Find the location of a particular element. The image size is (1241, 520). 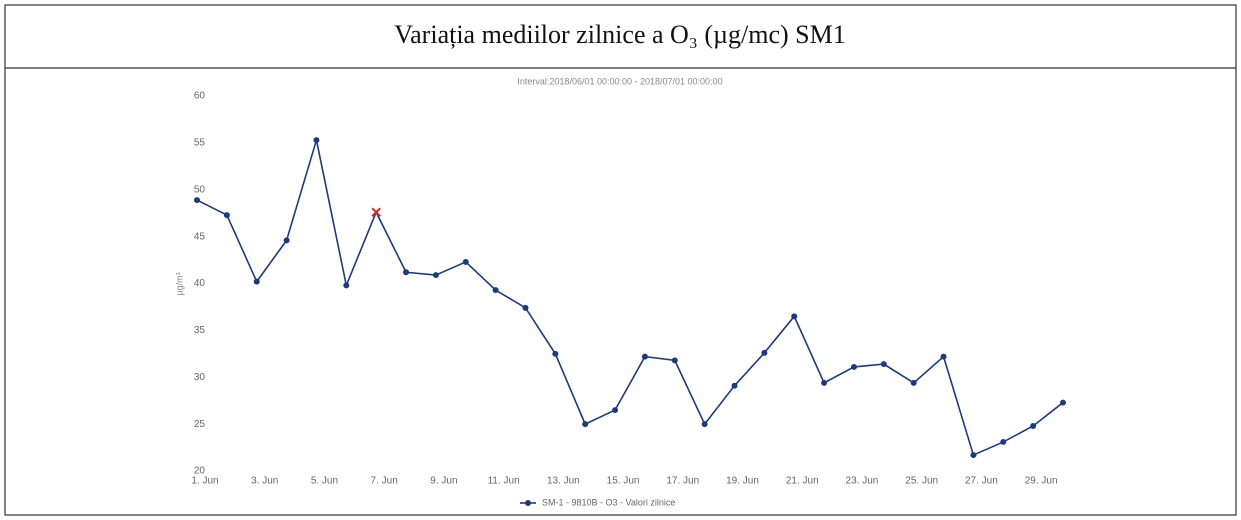

y-tick-label: 30 is located at coordinates (200, 377).